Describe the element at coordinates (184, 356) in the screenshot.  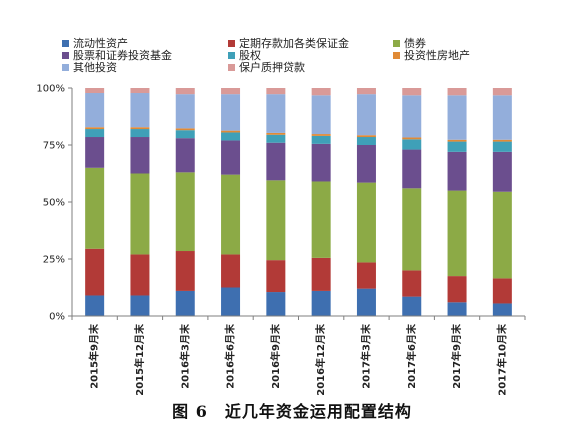
I see `x-tick-label: 2016年3月末` at that location.